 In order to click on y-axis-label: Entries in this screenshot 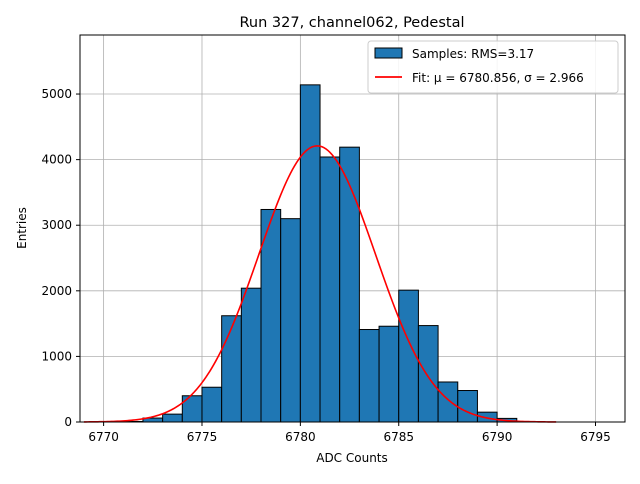, I will do `click(22, 228)`.